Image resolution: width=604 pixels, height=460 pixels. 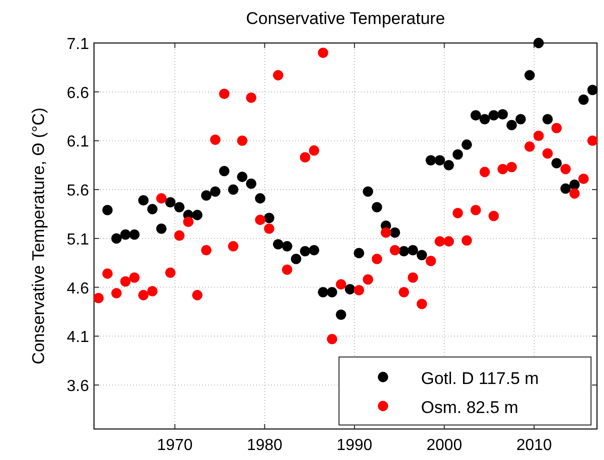 I want to click on x-tick-label: 1970, so click(x=175, y=445).